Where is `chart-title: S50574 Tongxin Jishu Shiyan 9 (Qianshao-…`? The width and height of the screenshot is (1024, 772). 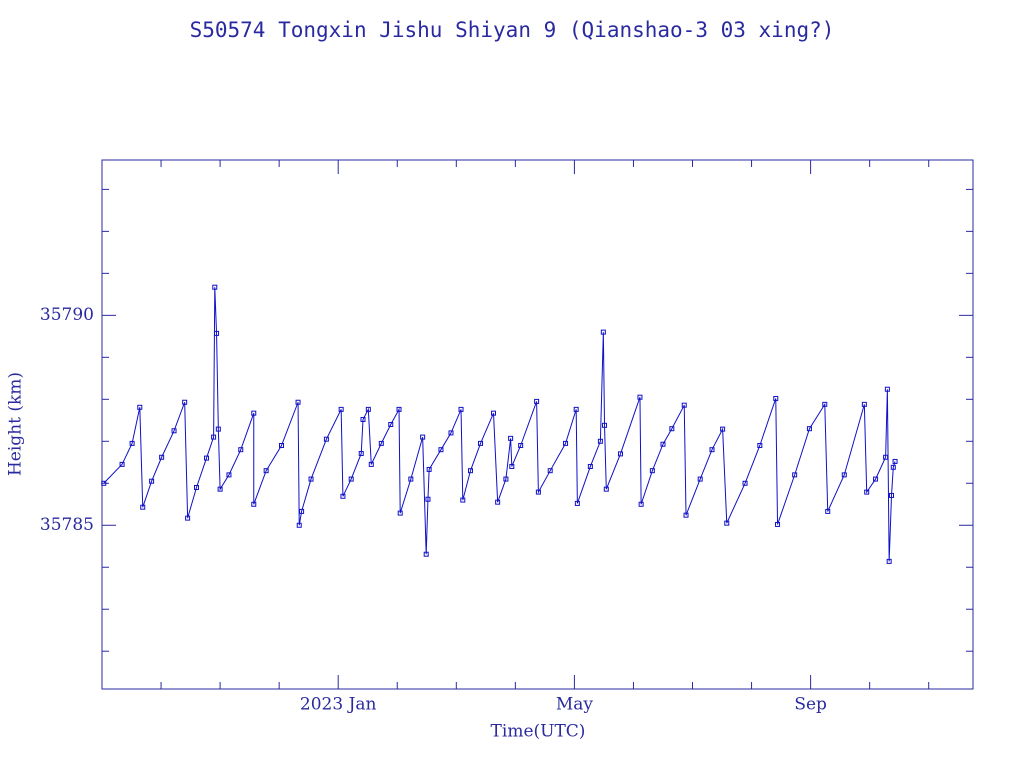
chart-title: S50574 Tongxin Jishu Shiyan 9 (Qianshao-… is located at coordinates (512, 30).